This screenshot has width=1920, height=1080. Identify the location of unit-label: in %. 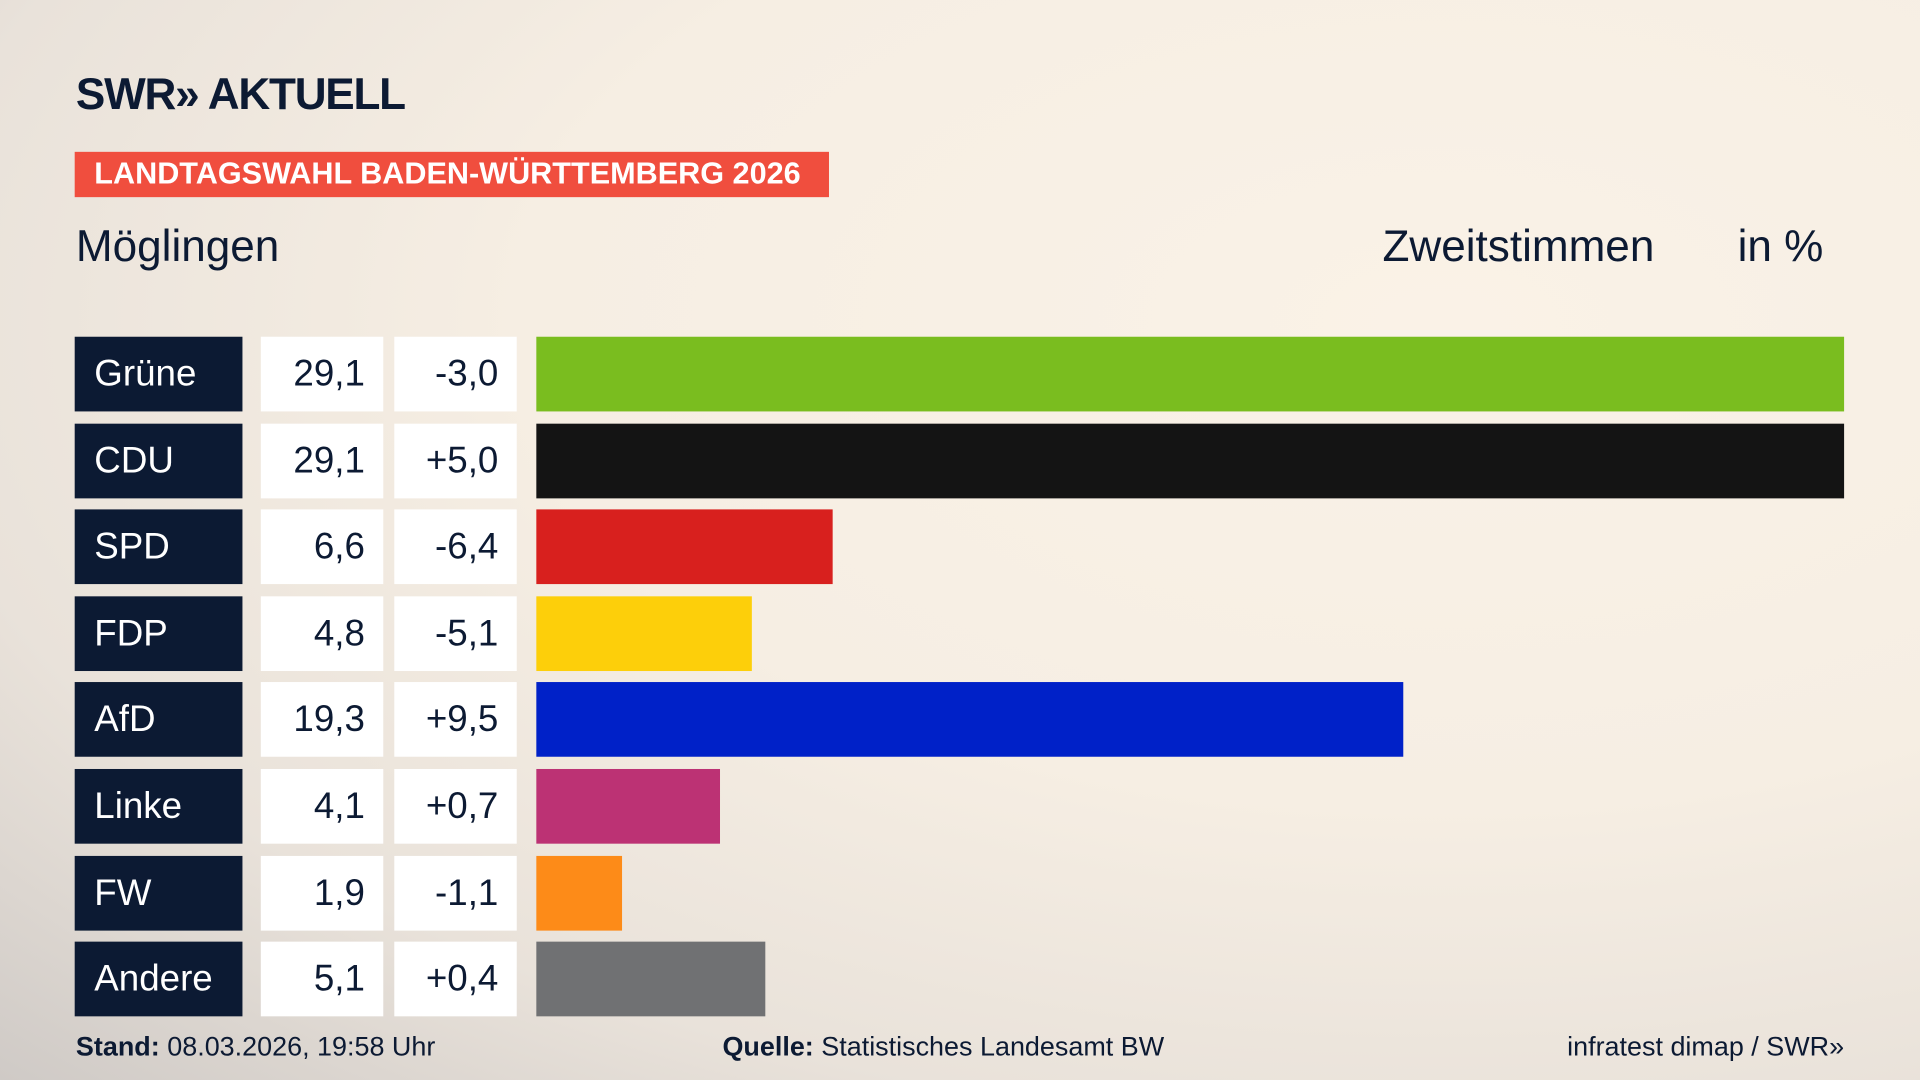
(1780, 245).